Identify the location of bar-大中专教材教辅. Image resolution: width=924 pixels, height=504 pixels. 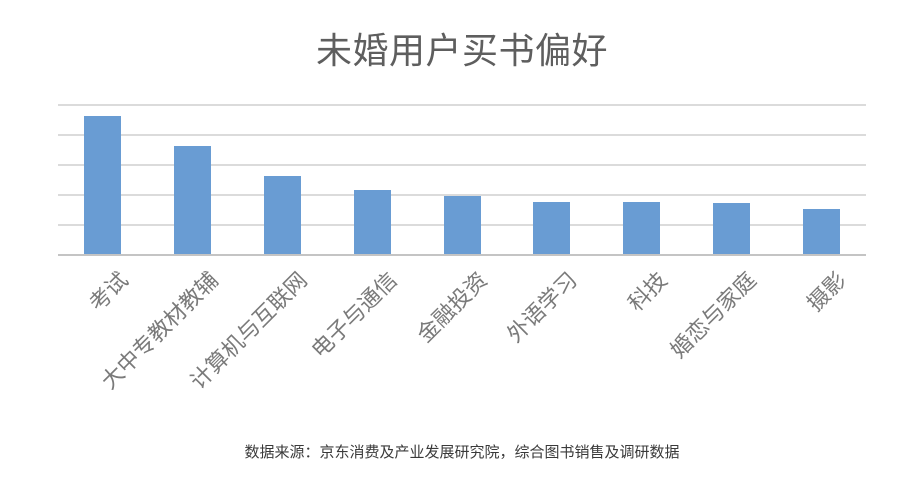
(193, 200).